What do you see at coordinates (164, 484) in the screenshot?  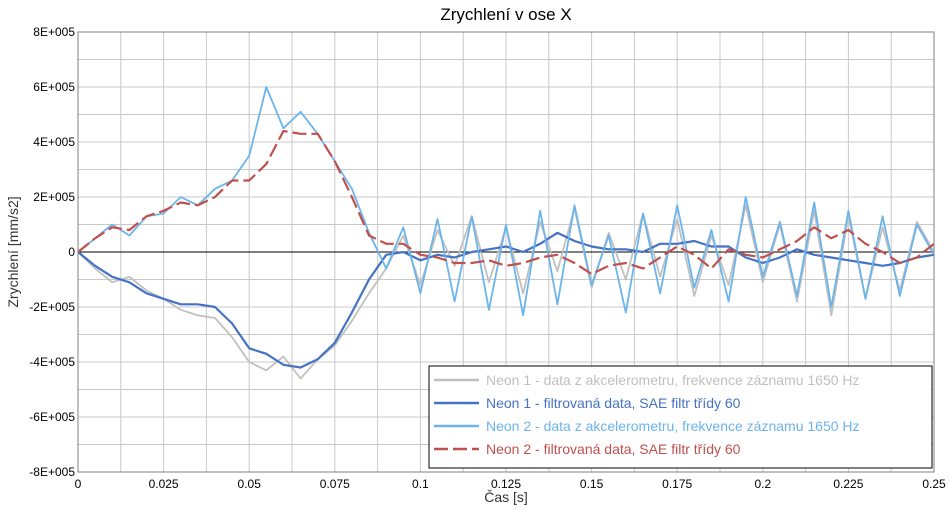 I see `x-tick-label: 0.025` at bounding box center [164, 484].